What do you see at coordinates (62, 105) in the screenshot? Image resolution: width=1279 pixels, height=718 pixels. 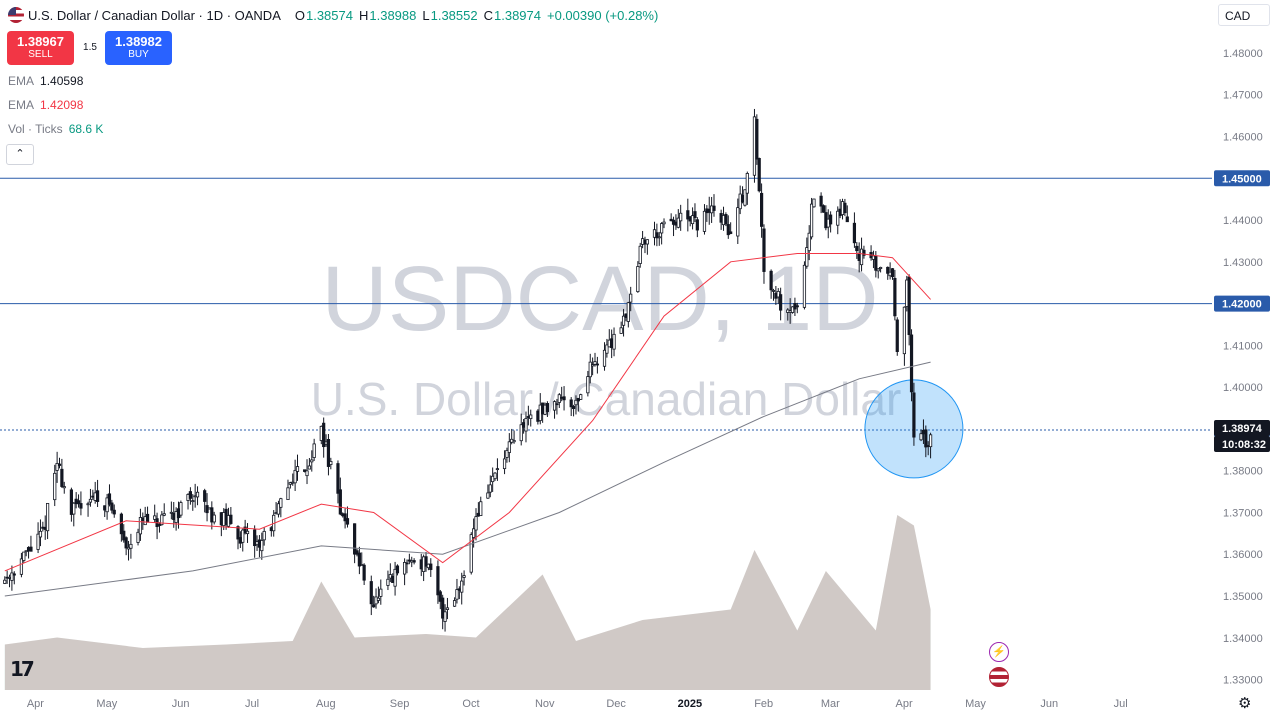 I see `indicator-value: 1.42098` at bounding box center [62, 105].